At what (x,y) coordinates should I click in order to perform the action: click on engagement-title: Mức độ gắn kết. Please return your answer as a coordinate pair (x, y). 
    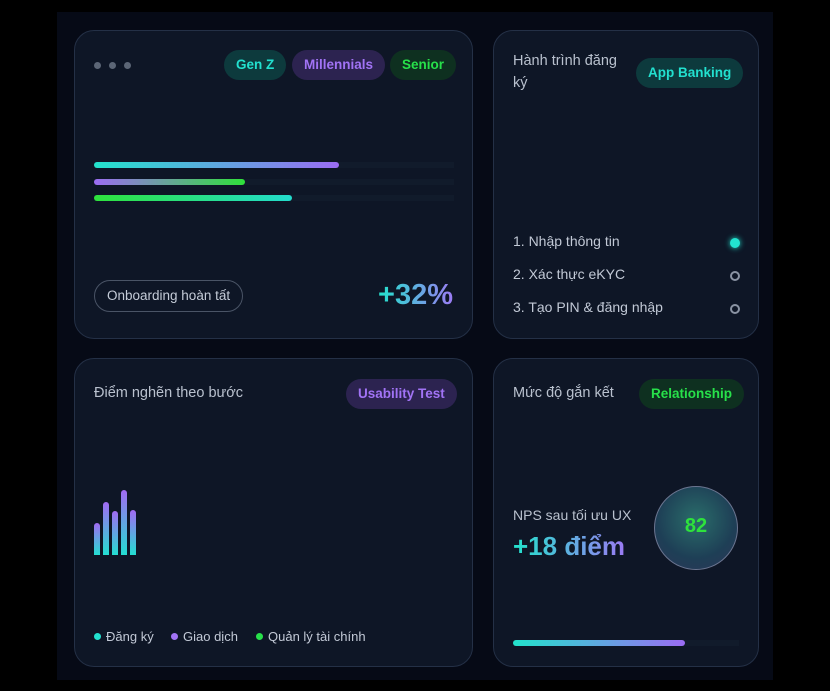
    Looking at the image, I should click on (563, 393).